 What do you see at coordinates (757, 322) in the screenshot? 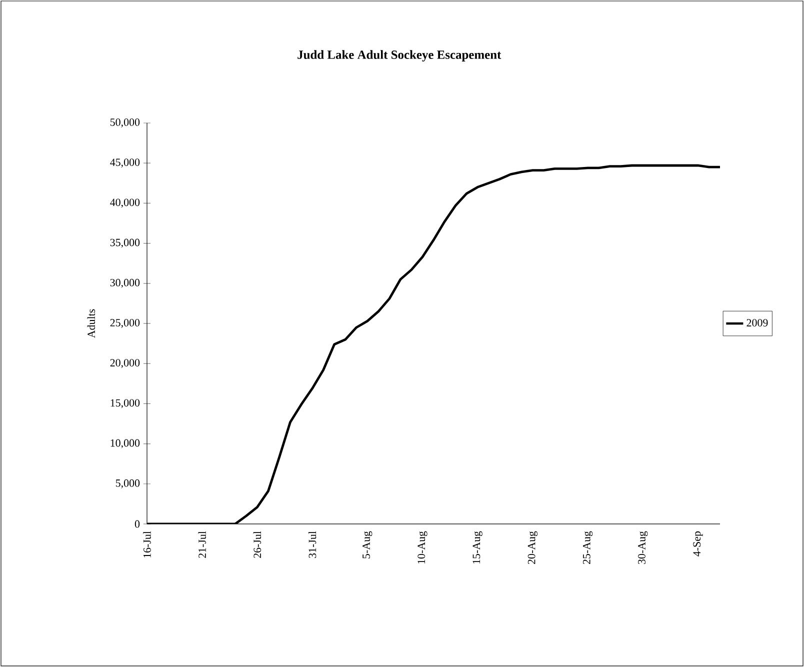
I see `legend-label: 2009` at bounding box center [757, 322].